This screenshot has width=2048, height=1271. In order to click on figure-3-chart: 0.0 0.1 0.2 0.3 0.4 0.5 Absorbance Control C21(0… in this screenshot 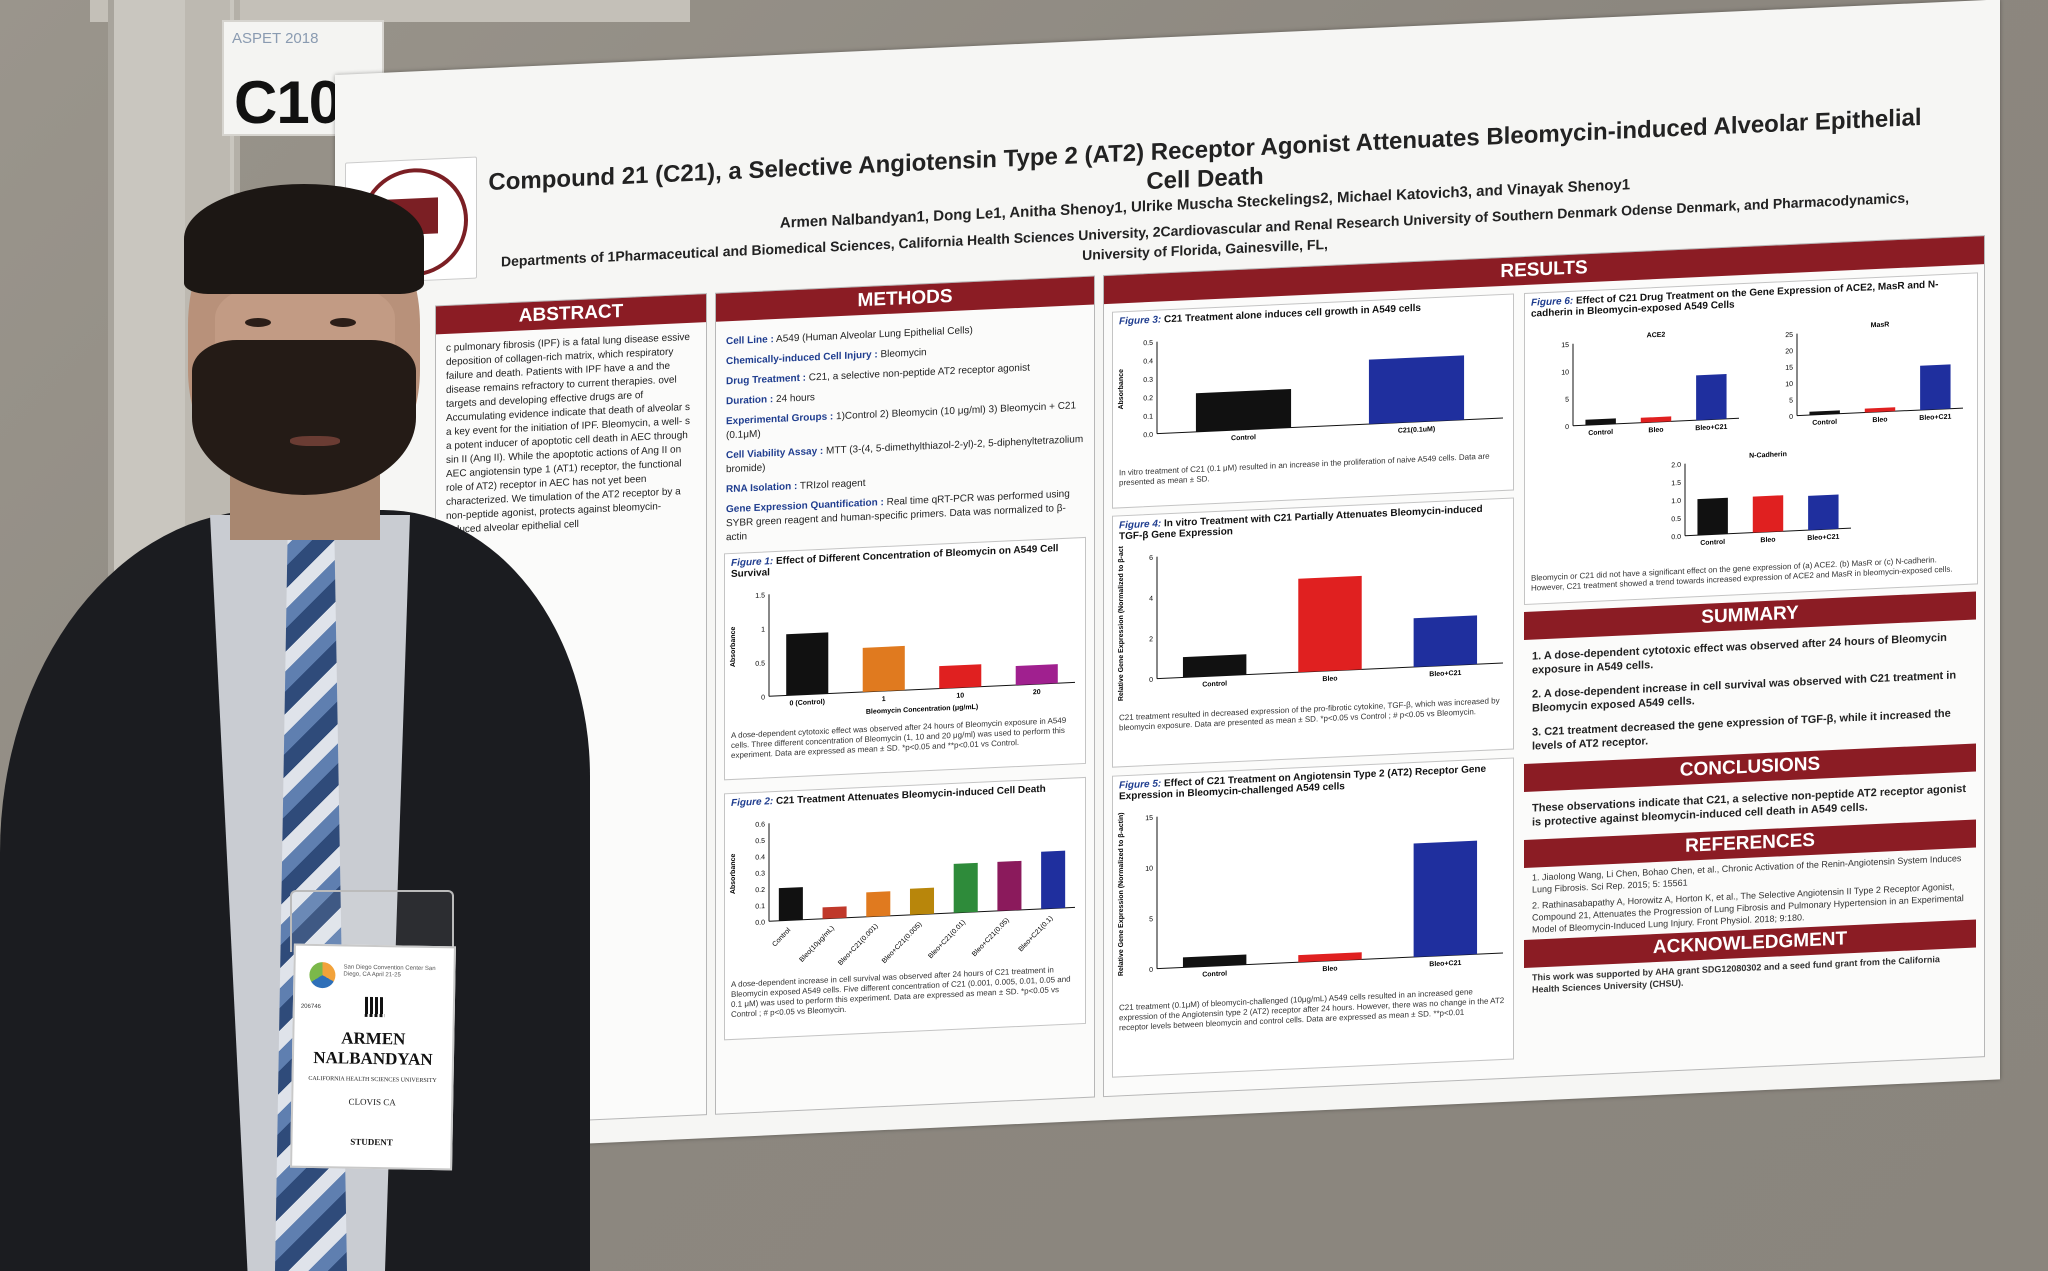, I will do `click(1310, 391)`.